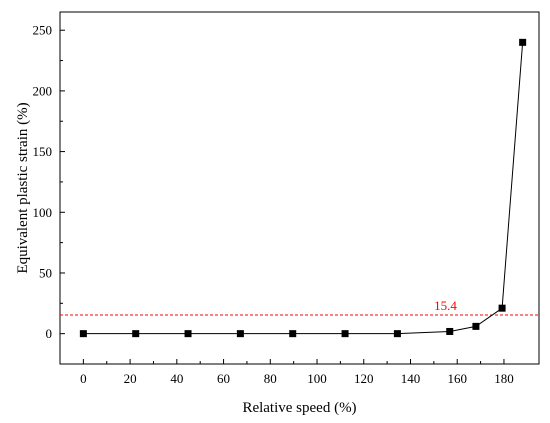 This screenshot has width=550, height=423. What do you see at coordinates (130, 378) in the screenshot?
I see `x-tick-label: 20` at bounding box center [130, 378].